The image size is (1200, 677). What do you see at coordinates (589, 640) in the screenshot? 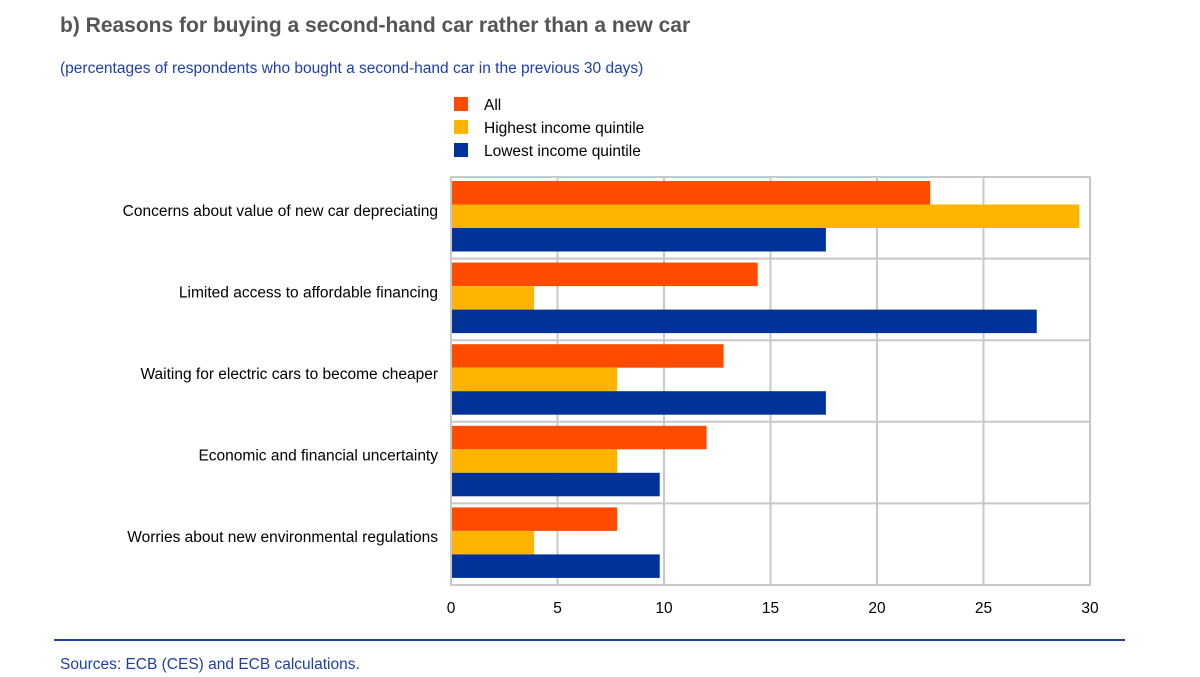
I see `divider` at bounding box center [589, 640].